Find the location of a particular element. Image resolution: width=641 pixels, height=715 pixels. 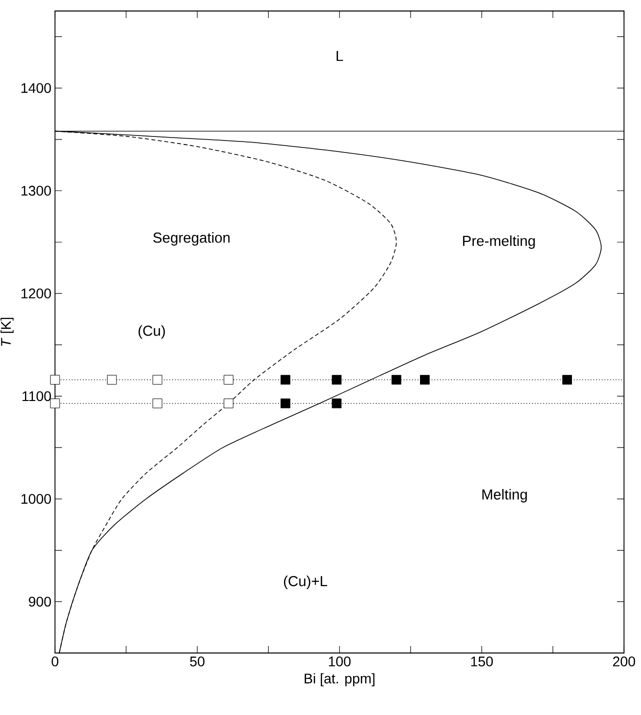

y-tick-label: 1300 is located at coordinates (36, 191).